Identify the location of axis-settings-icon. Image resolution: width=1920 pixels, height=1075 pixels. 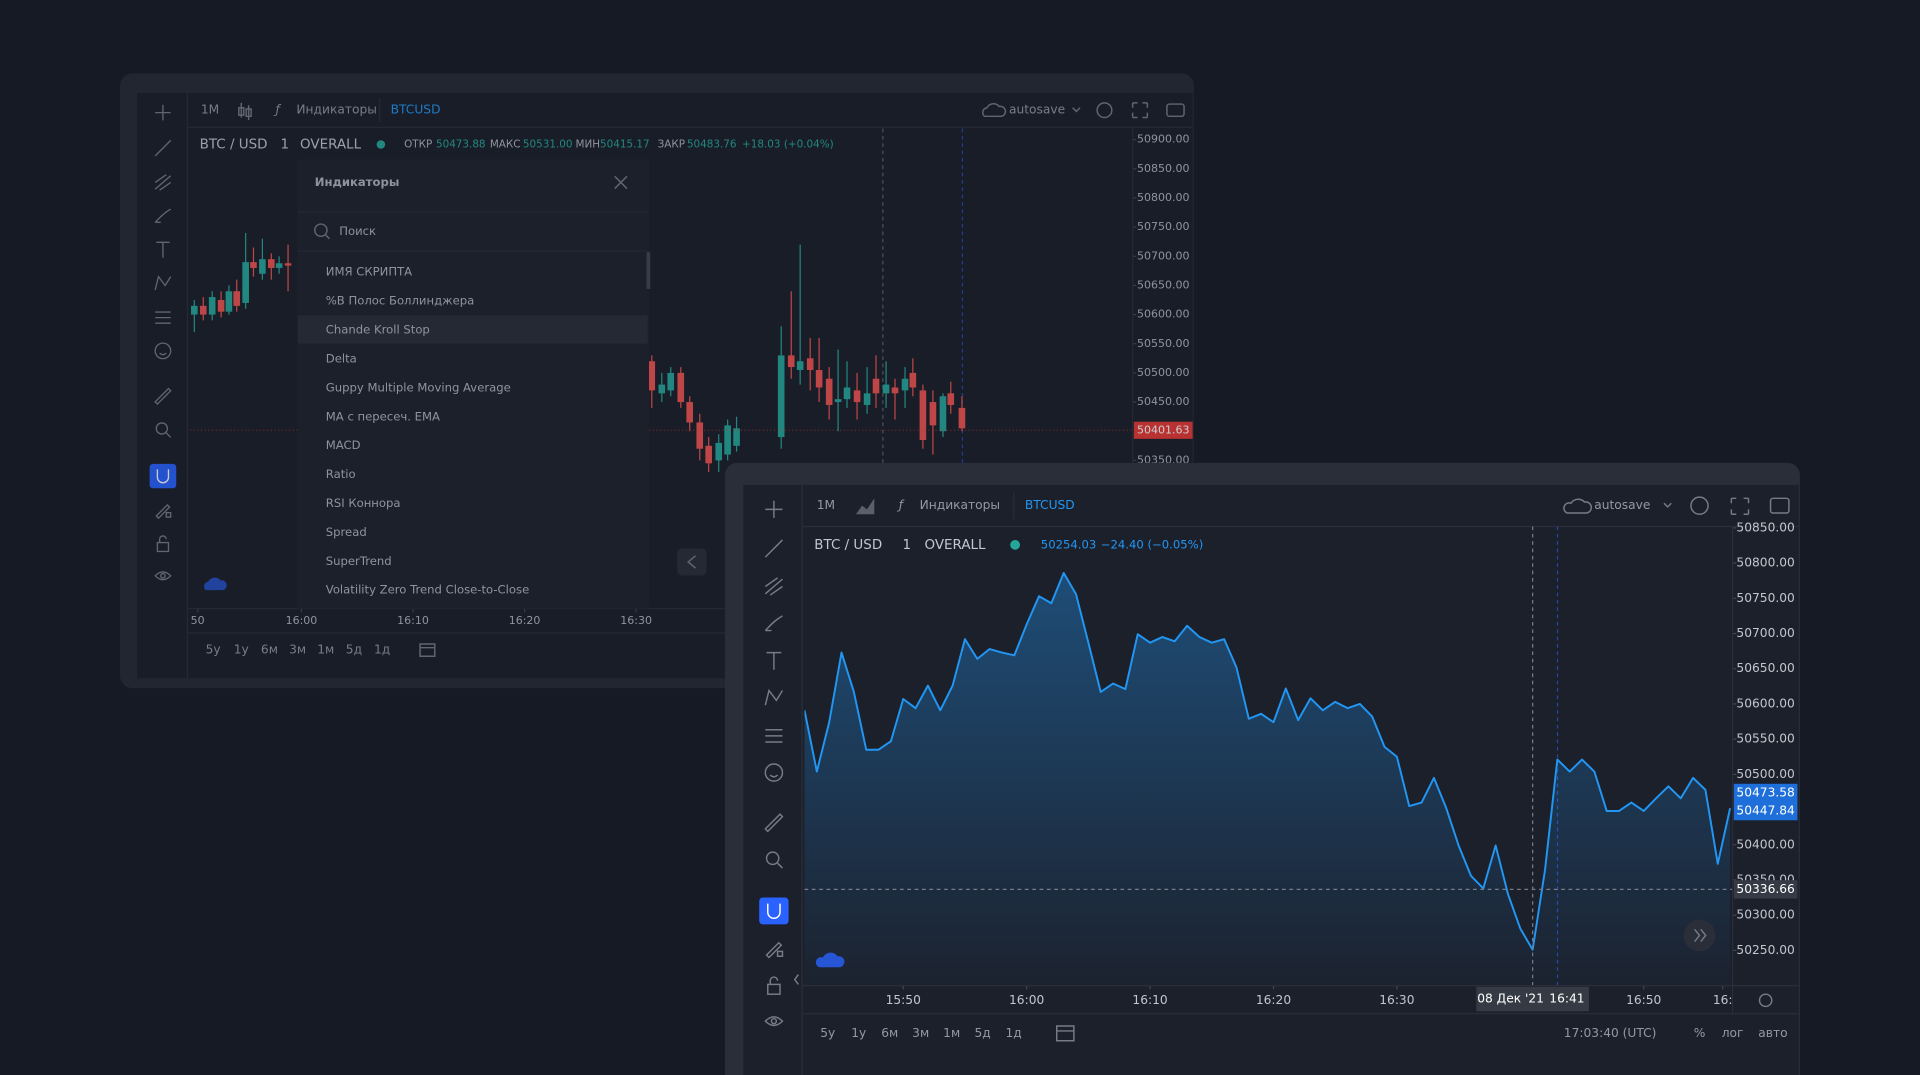
(1765, 1000).